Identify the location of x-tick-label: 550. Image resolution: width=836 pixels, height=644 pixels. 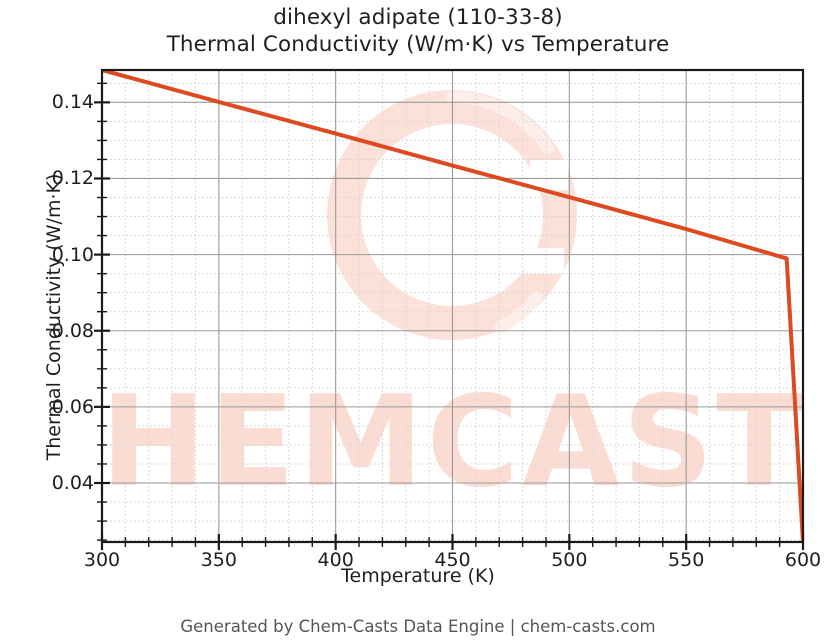
(686, 560).